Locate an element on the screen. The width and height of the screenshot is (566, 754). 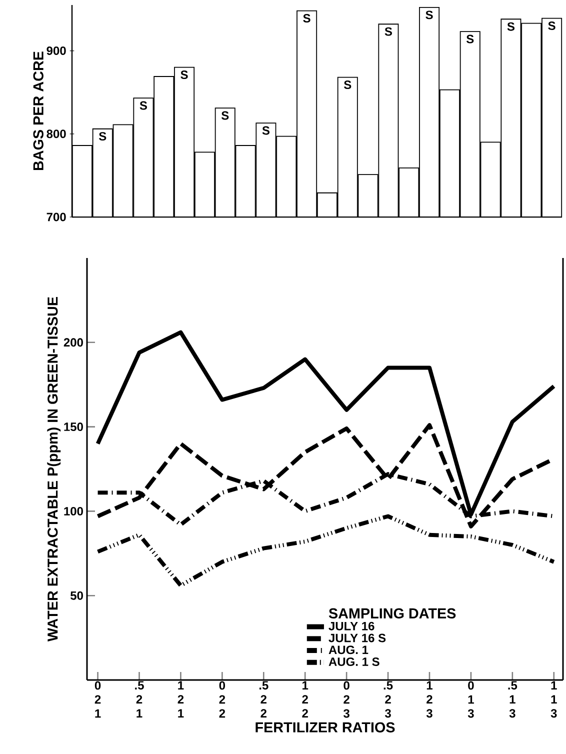
x-tick-label: 0 2 1 is located at coordinates (97, 699).